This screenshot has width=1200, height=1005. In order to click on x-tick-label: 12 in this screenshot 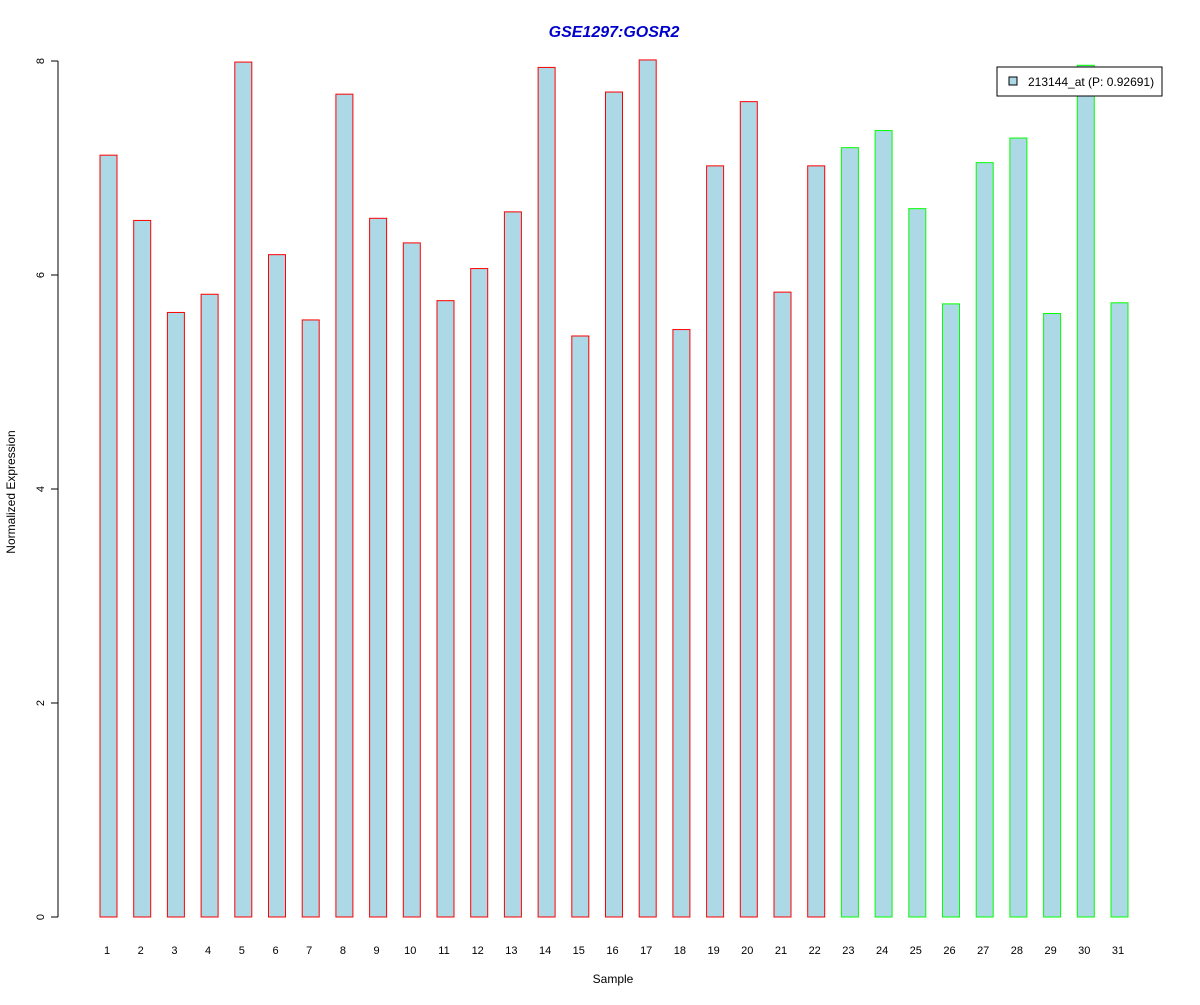, I will do `click(478, 951)`.